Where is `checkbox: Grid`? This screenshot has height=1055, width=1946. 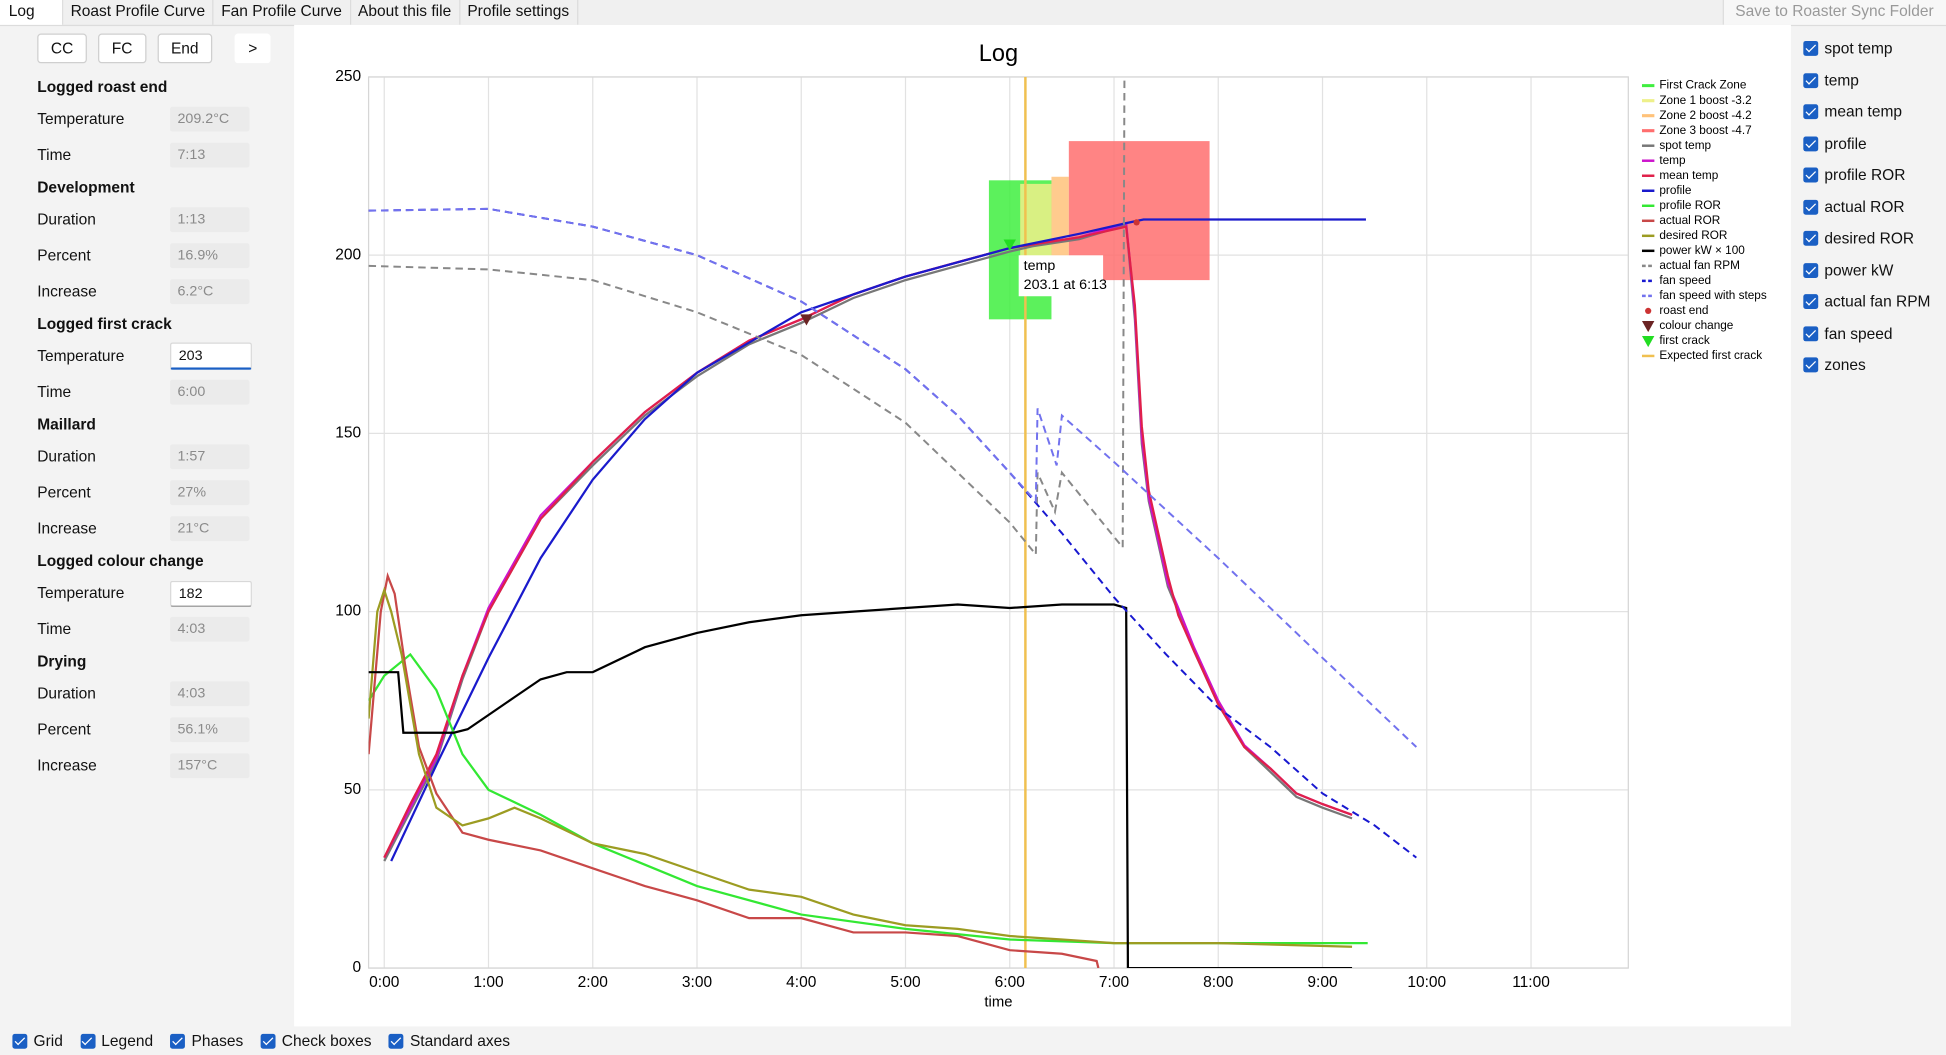
checkbox: Grid is located at coordinates (37, 1040).